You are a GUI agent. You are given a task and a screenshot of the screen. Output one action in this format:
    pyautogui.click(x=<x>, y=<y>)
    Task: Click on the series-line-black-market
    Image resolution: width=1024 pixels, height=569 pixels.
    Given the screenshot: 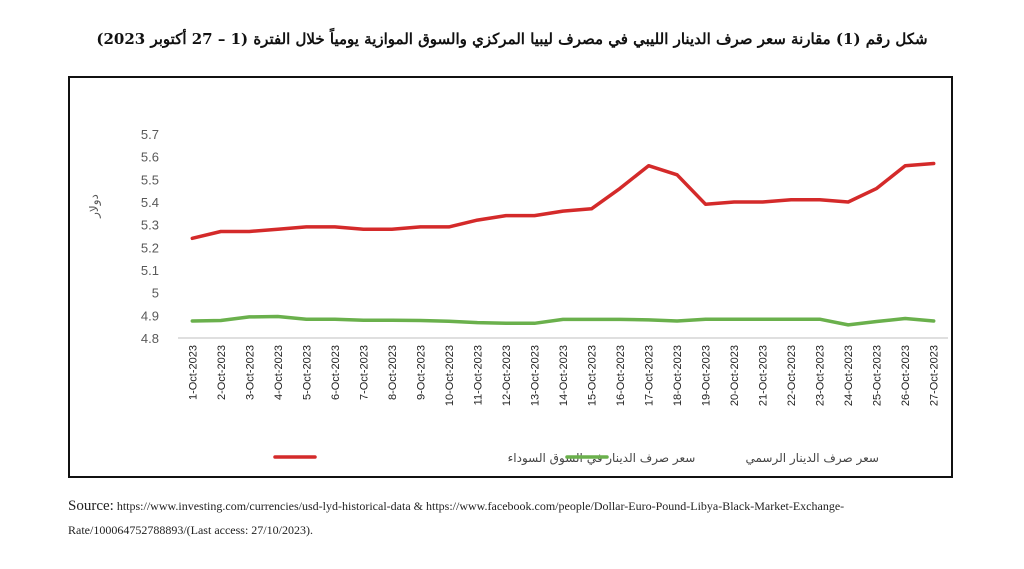 What is the action you would take?
    pyautogui.click(x=563, y=201)
    